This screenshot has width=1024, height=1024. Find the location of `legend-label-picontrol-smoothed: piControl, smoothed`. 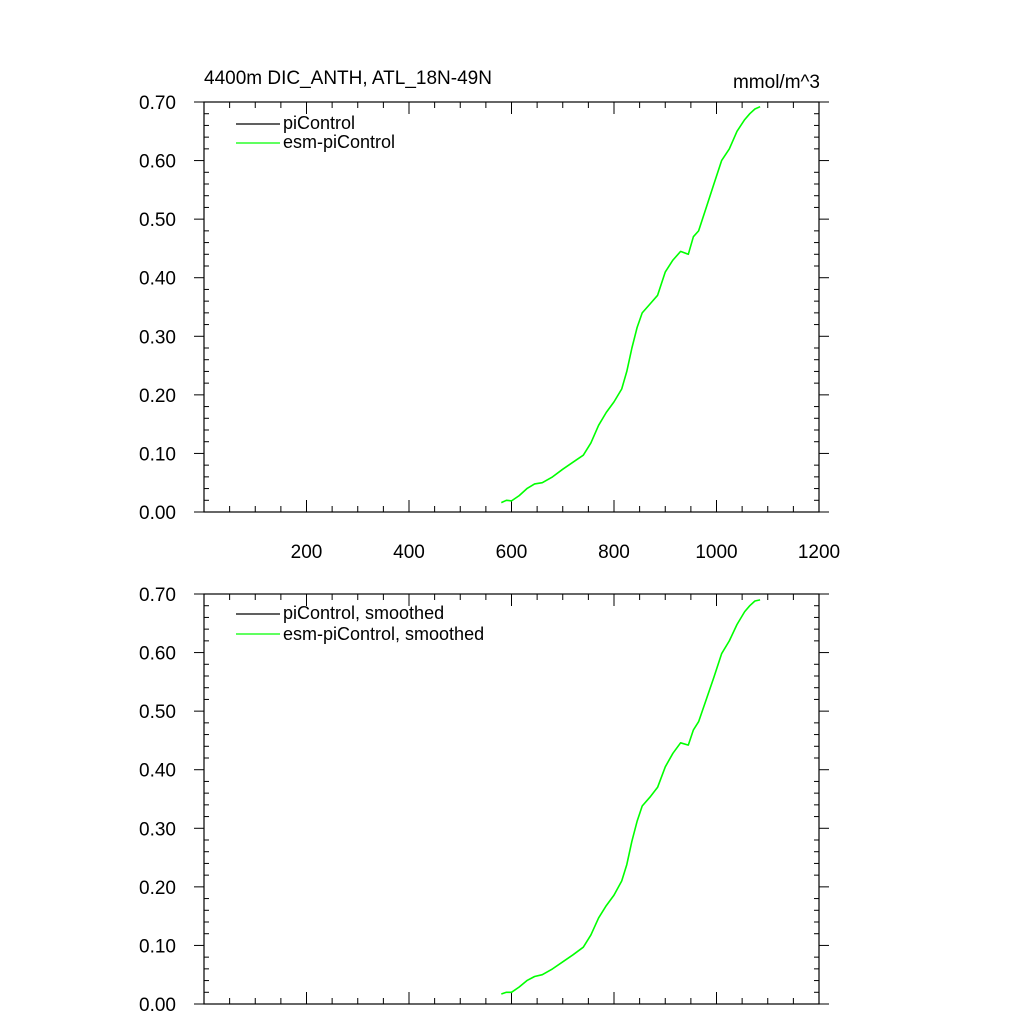

legend-label-picontrol-smoothed: piControl, smoothed is located at coordinates (363, 613).